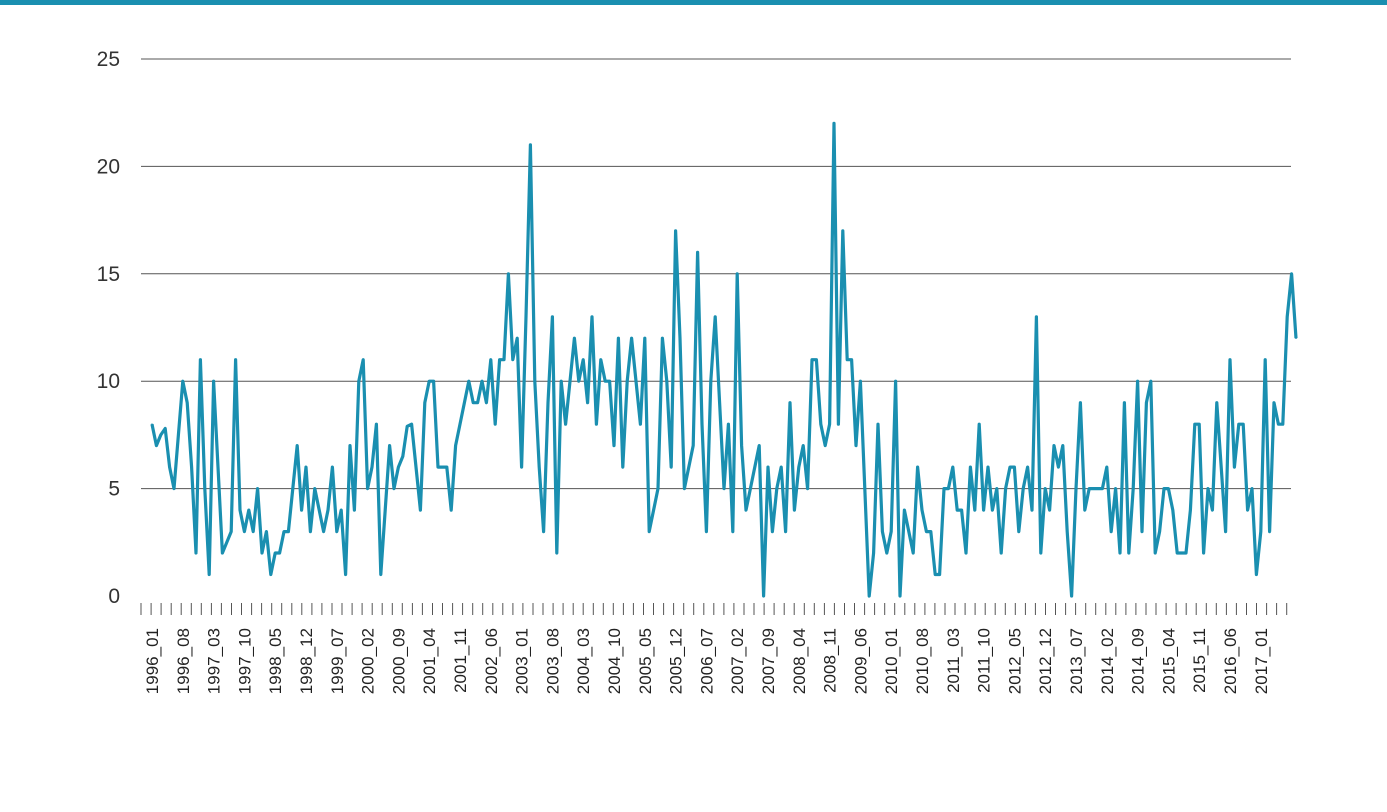  I want to click on x-tick-label: 2001_11, so click(460, 660).